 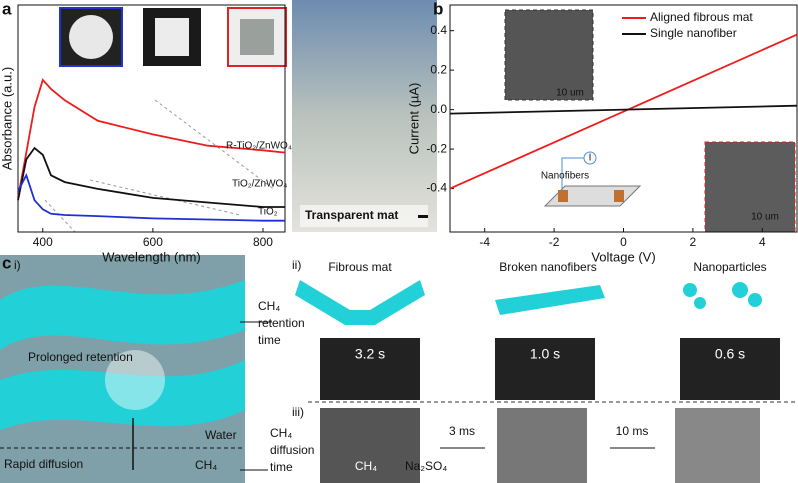 What do you see at coordinates (221, 435) in the screenshot?
I see `scheme-label: Water` at bounding box center [221, 435].